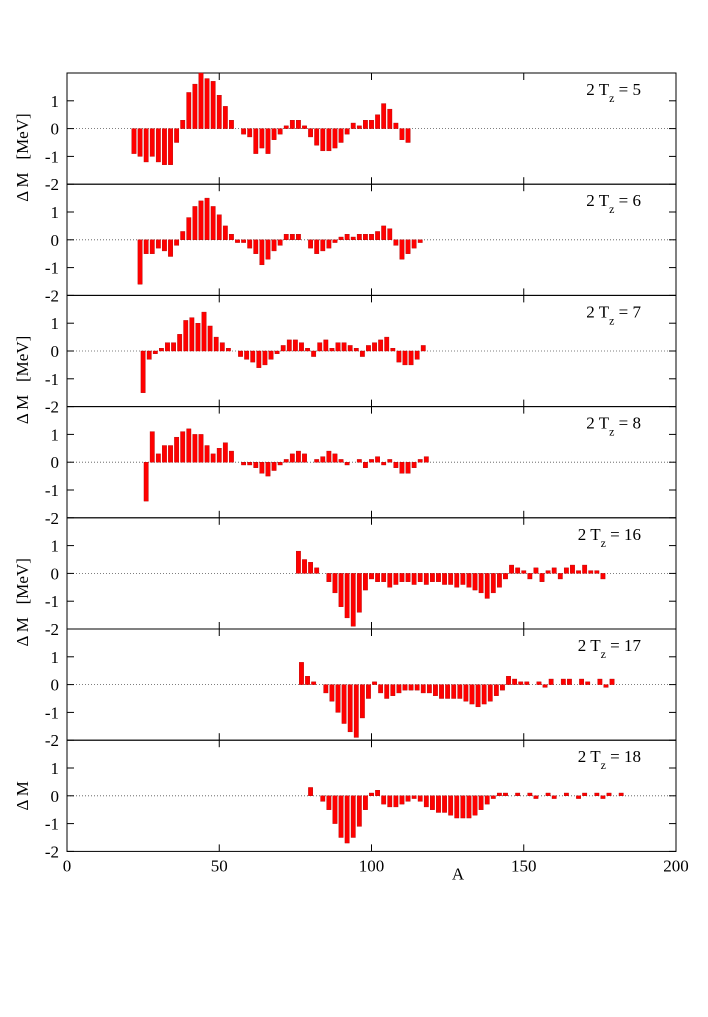  I want to click on panel-title: 2 Tz = 18, so click(609, 759).